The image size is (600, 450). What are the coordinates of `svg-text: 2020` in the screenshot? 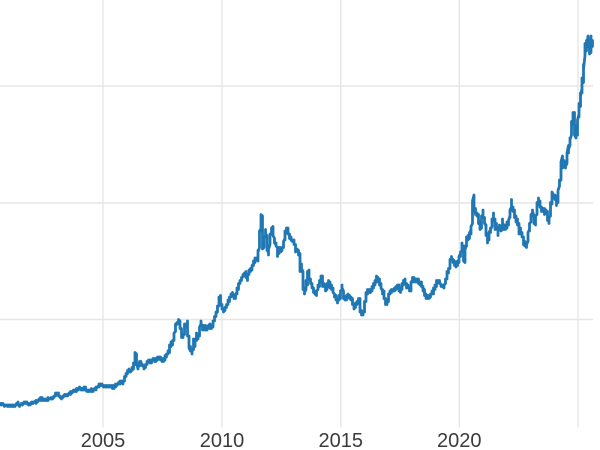 It's located at (459, 440).